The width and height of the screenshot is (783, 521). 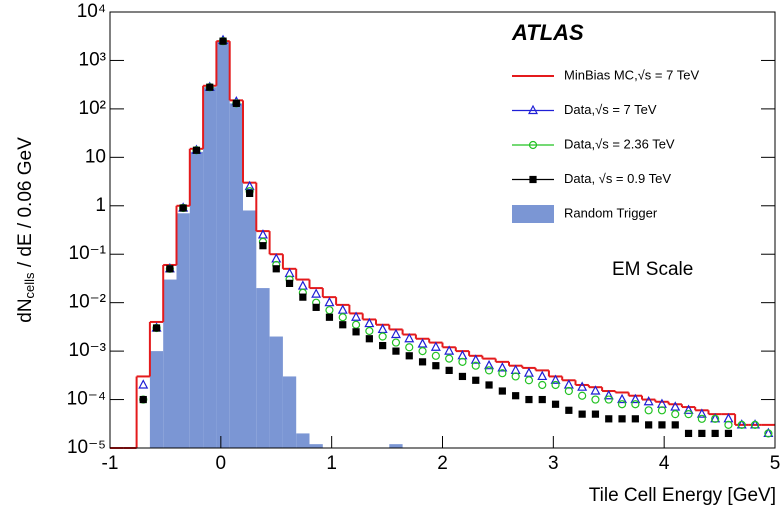 I want to click on x-tick-label: 3, so click(x=553, y=463).